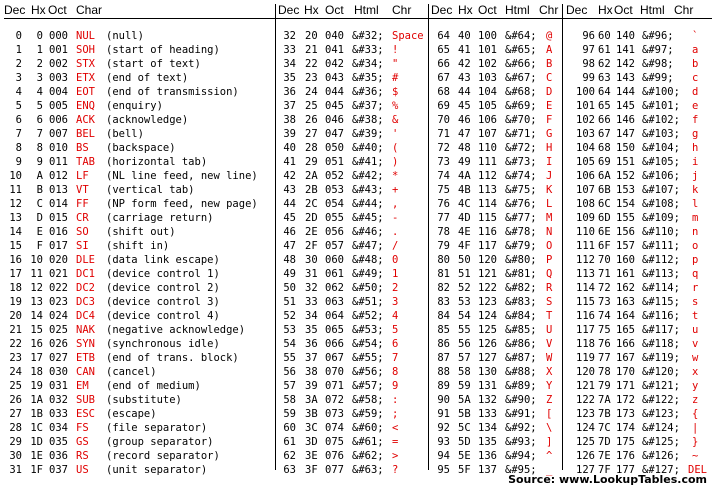 This screenshot has height=488, width=715. Describe the element at coordinates (36, 274) in the screenshot. I see `hex-value: 11` at that location.